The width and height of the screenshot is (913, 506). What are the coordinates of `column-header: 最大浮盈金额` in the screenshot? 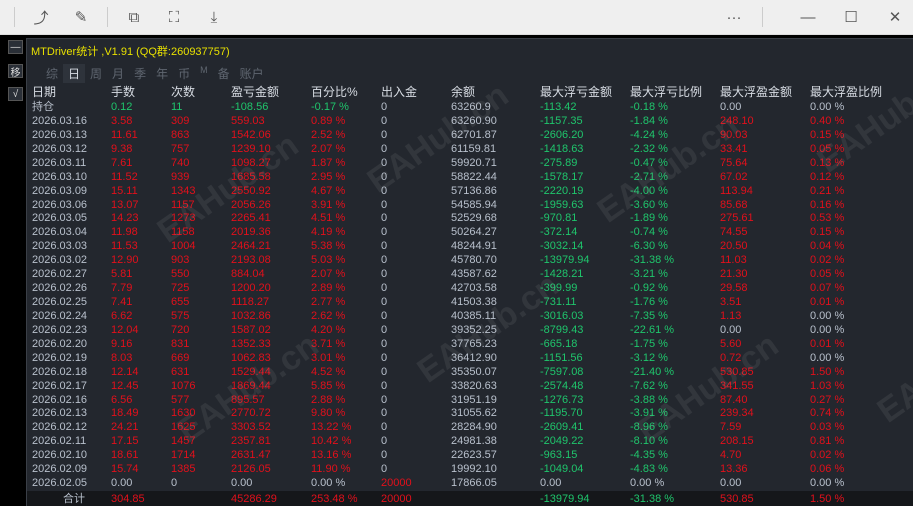 It's located at (756, 92).